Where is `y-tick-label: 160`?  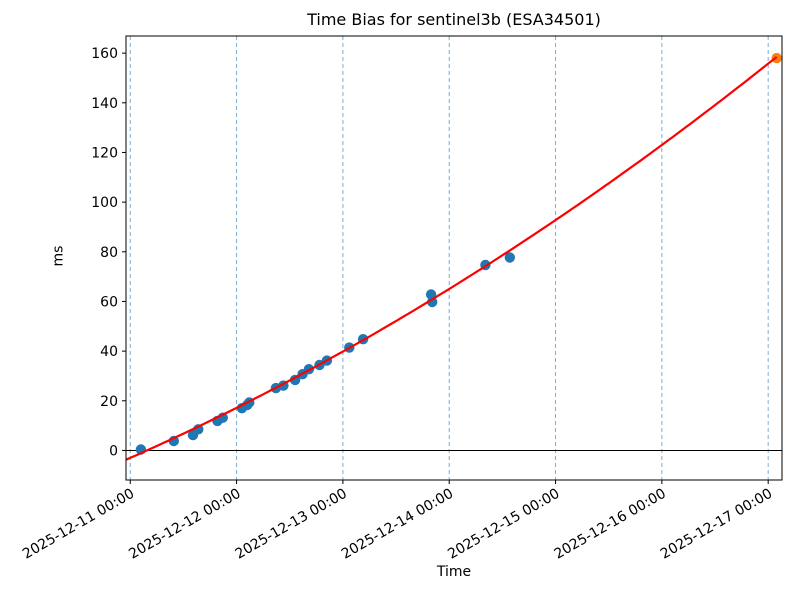
y-tick-label: 160 is located at coordinates (104, 54).